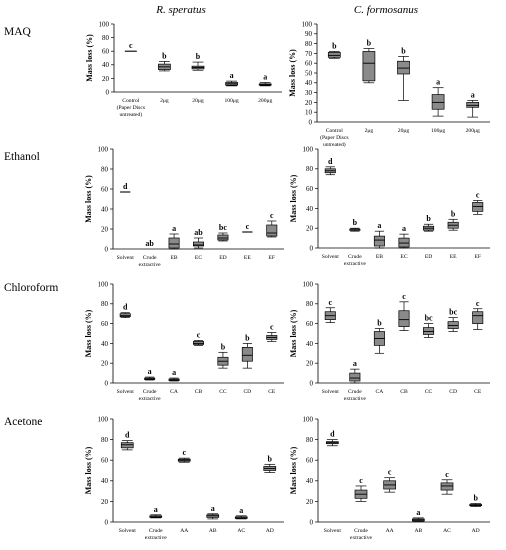 This screenshot has width=506, height=550. What do you see at coordinates (309, 34) in the screenshot?
I see `y-tick-label: 90` at bounding box center [309, 34].